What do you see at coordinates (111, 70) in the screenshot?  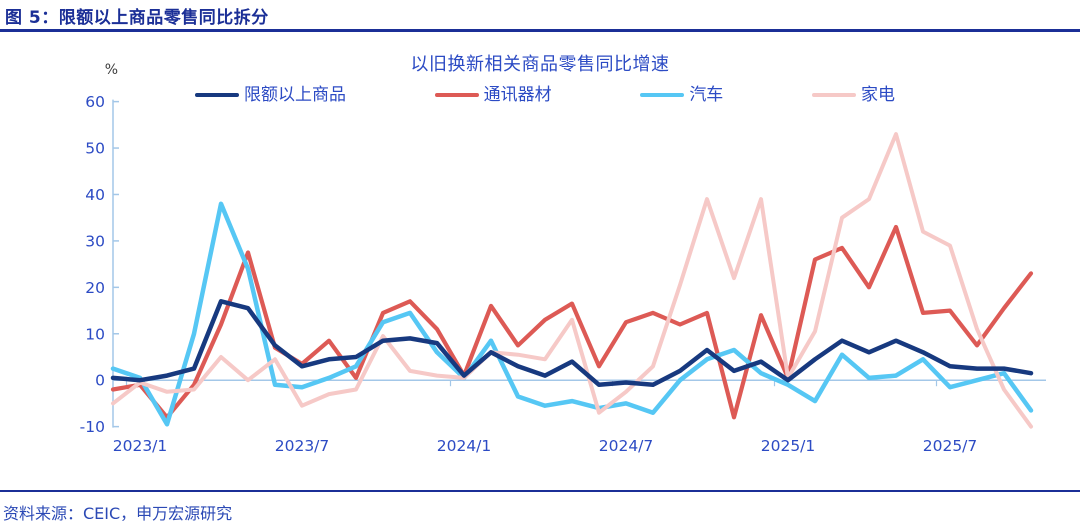 I see `y-axis-unit-label: %` at bounding box center [111, 70].